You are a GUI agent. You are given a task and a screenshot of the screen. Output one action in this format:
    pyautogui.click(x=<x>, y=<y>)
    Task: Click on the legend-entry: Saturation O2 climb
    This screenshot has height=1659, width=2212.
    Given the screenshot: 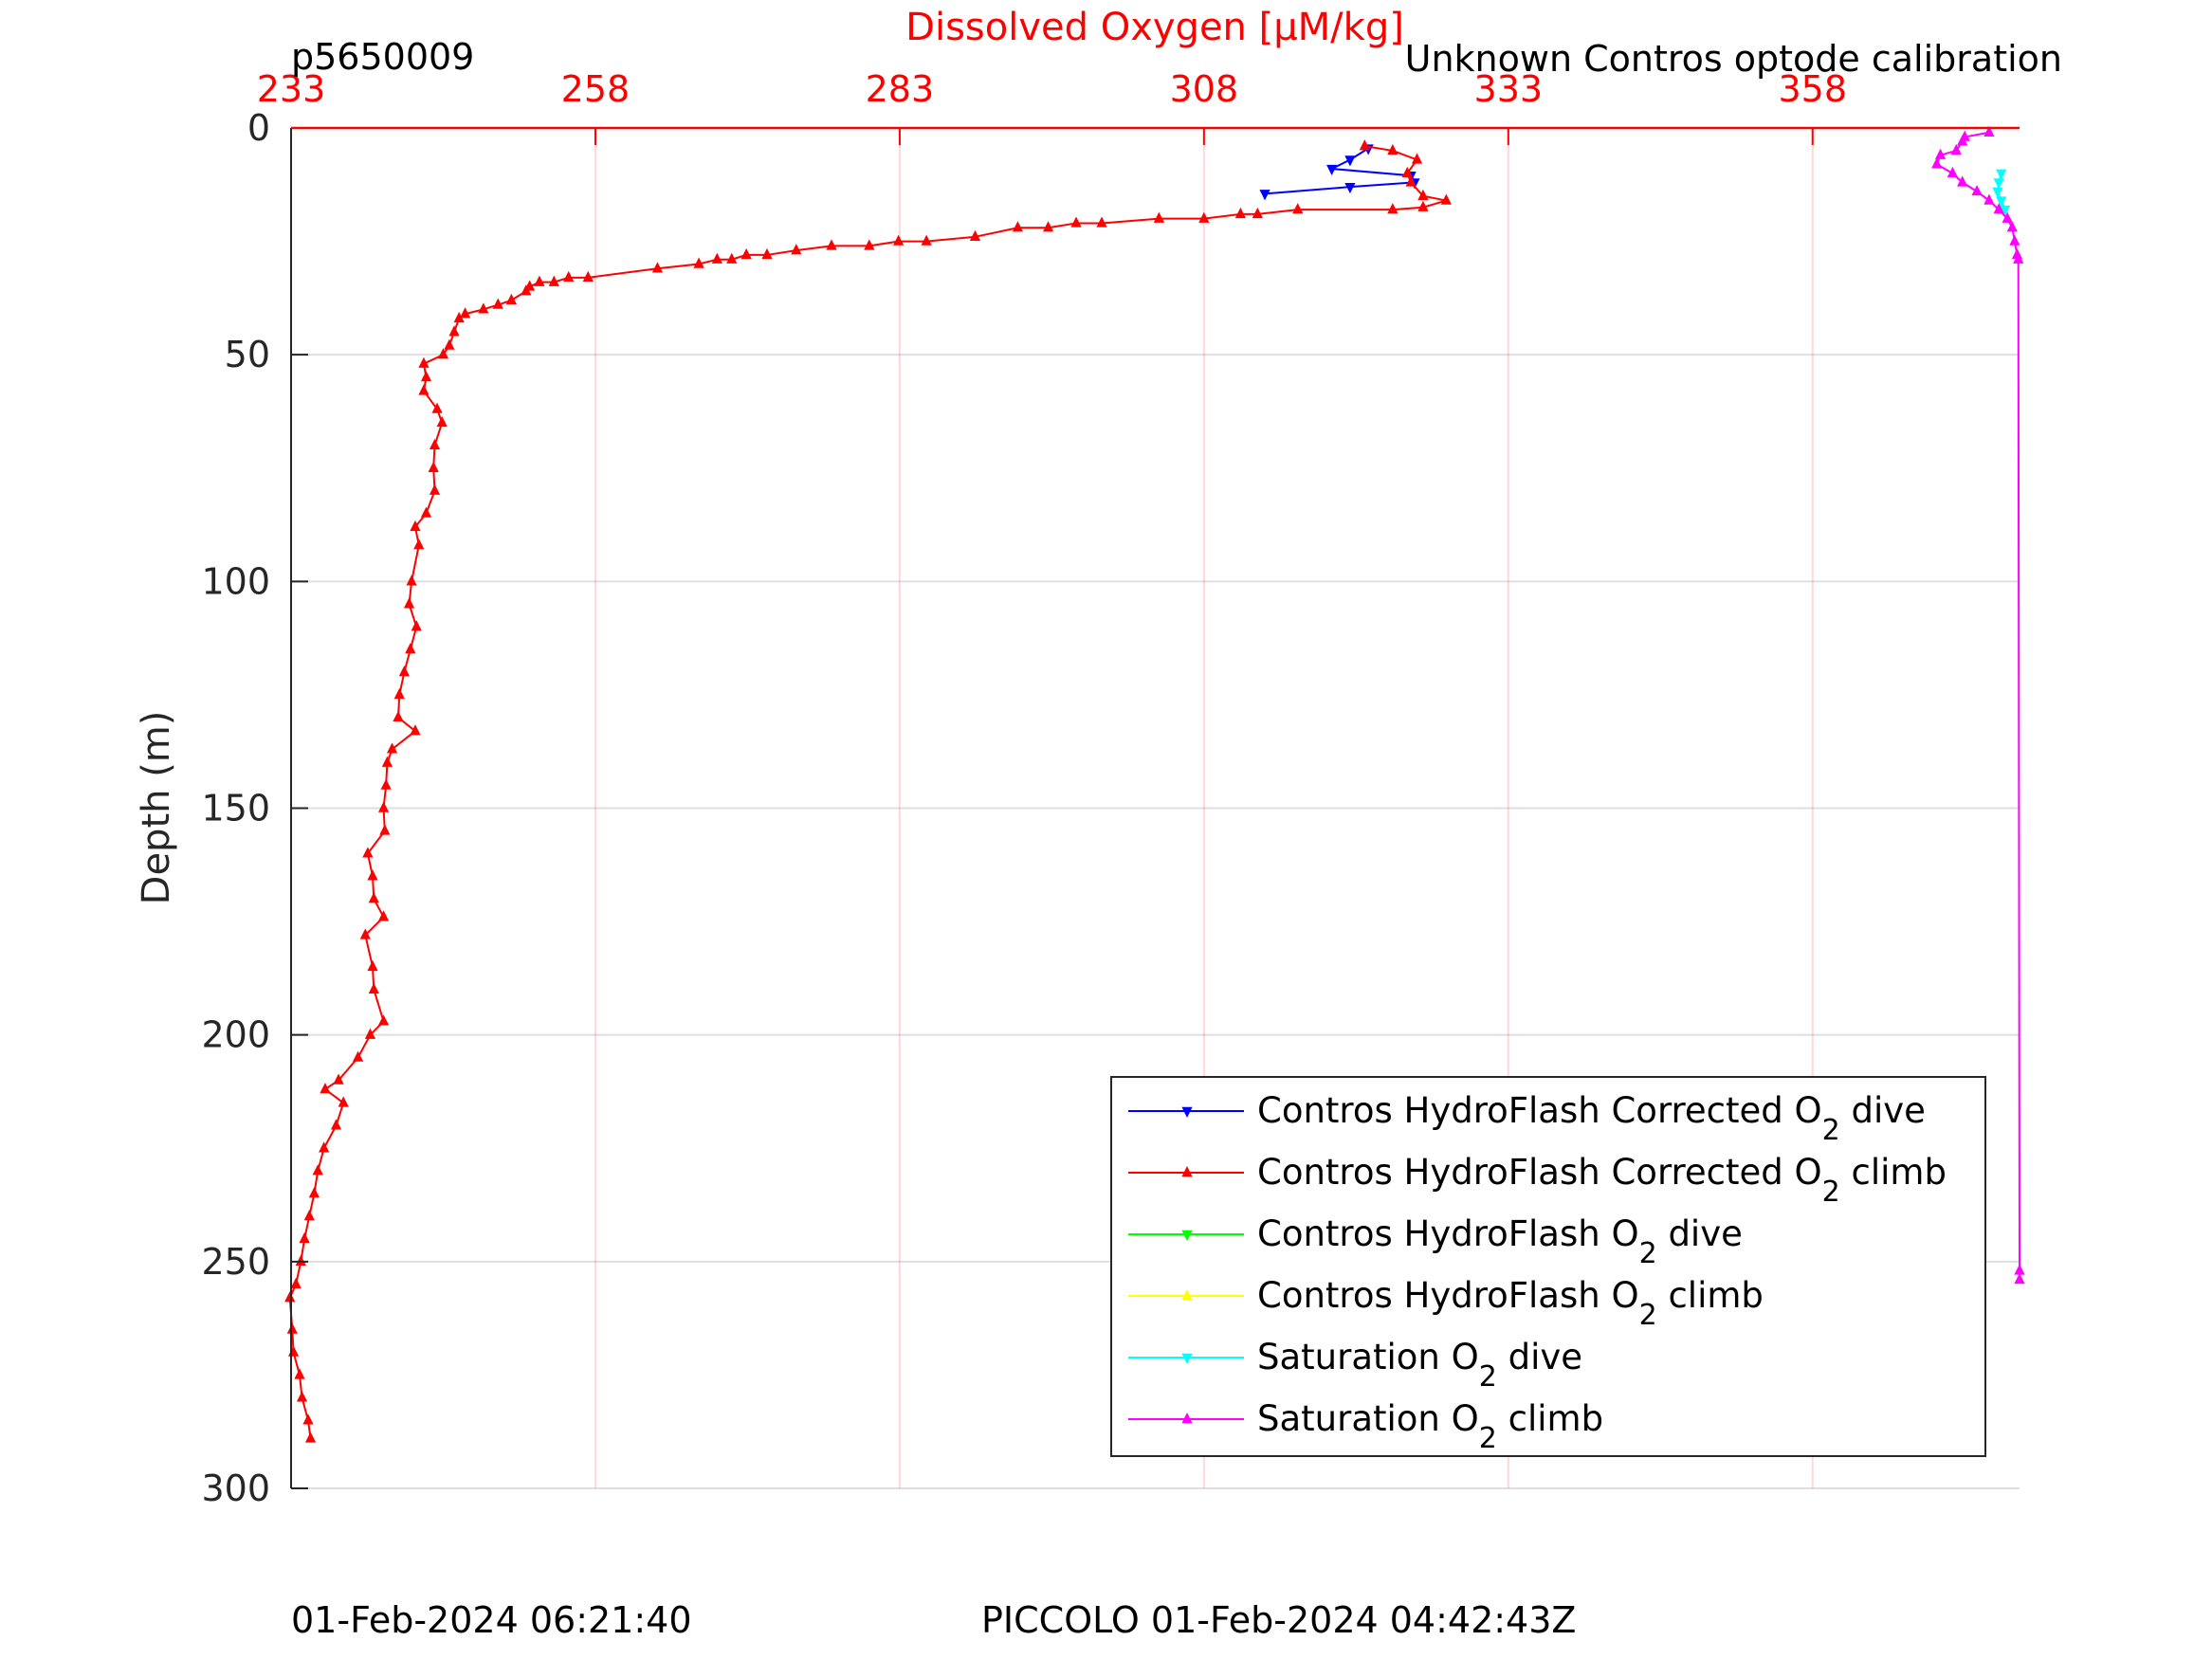 What is the action you would take?
    pyautogui.click(x=1430, y=1426)
    